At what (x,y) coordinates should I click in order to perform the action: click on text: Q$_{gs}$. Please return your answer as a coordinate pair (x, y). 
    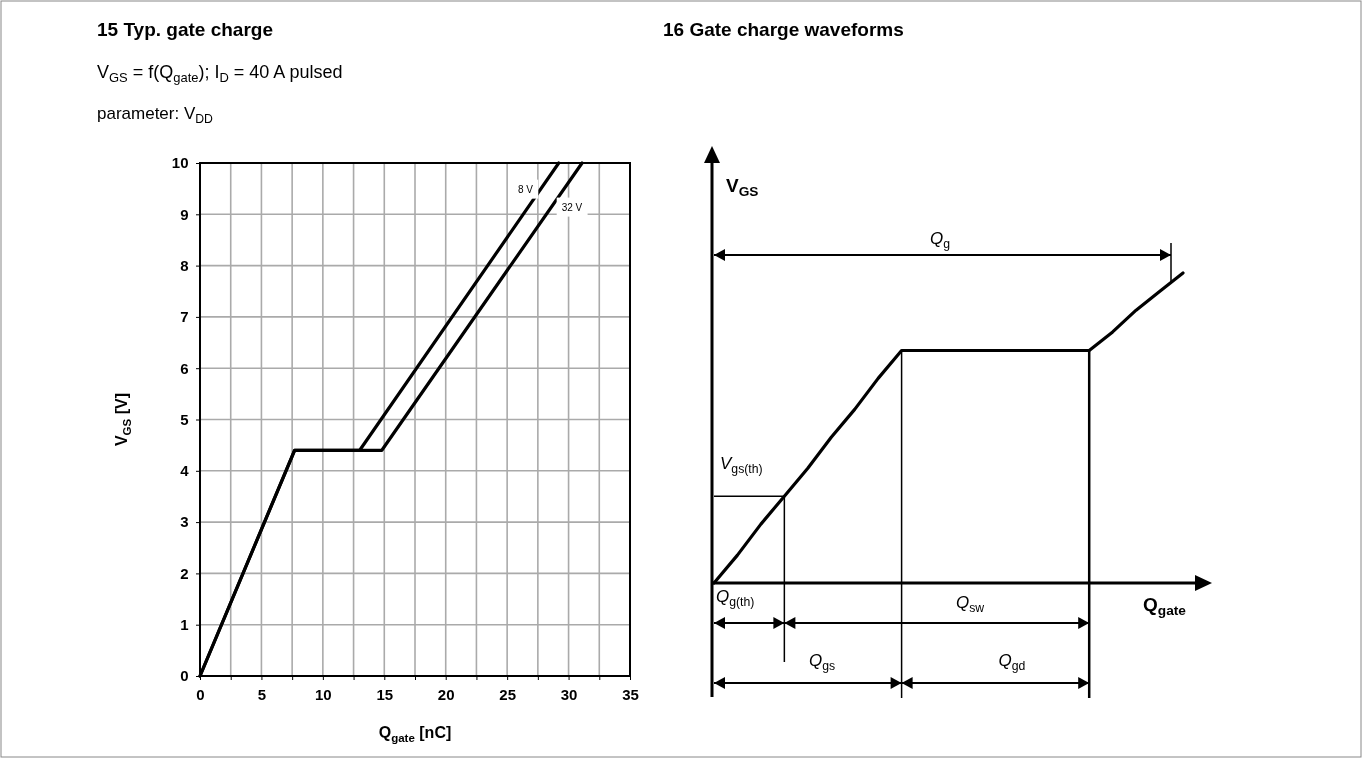
    Looking at the image, I should click on (822, 662).